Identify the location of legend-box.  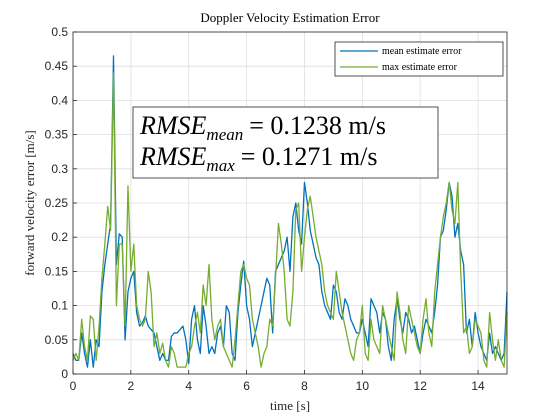
(419, 59).